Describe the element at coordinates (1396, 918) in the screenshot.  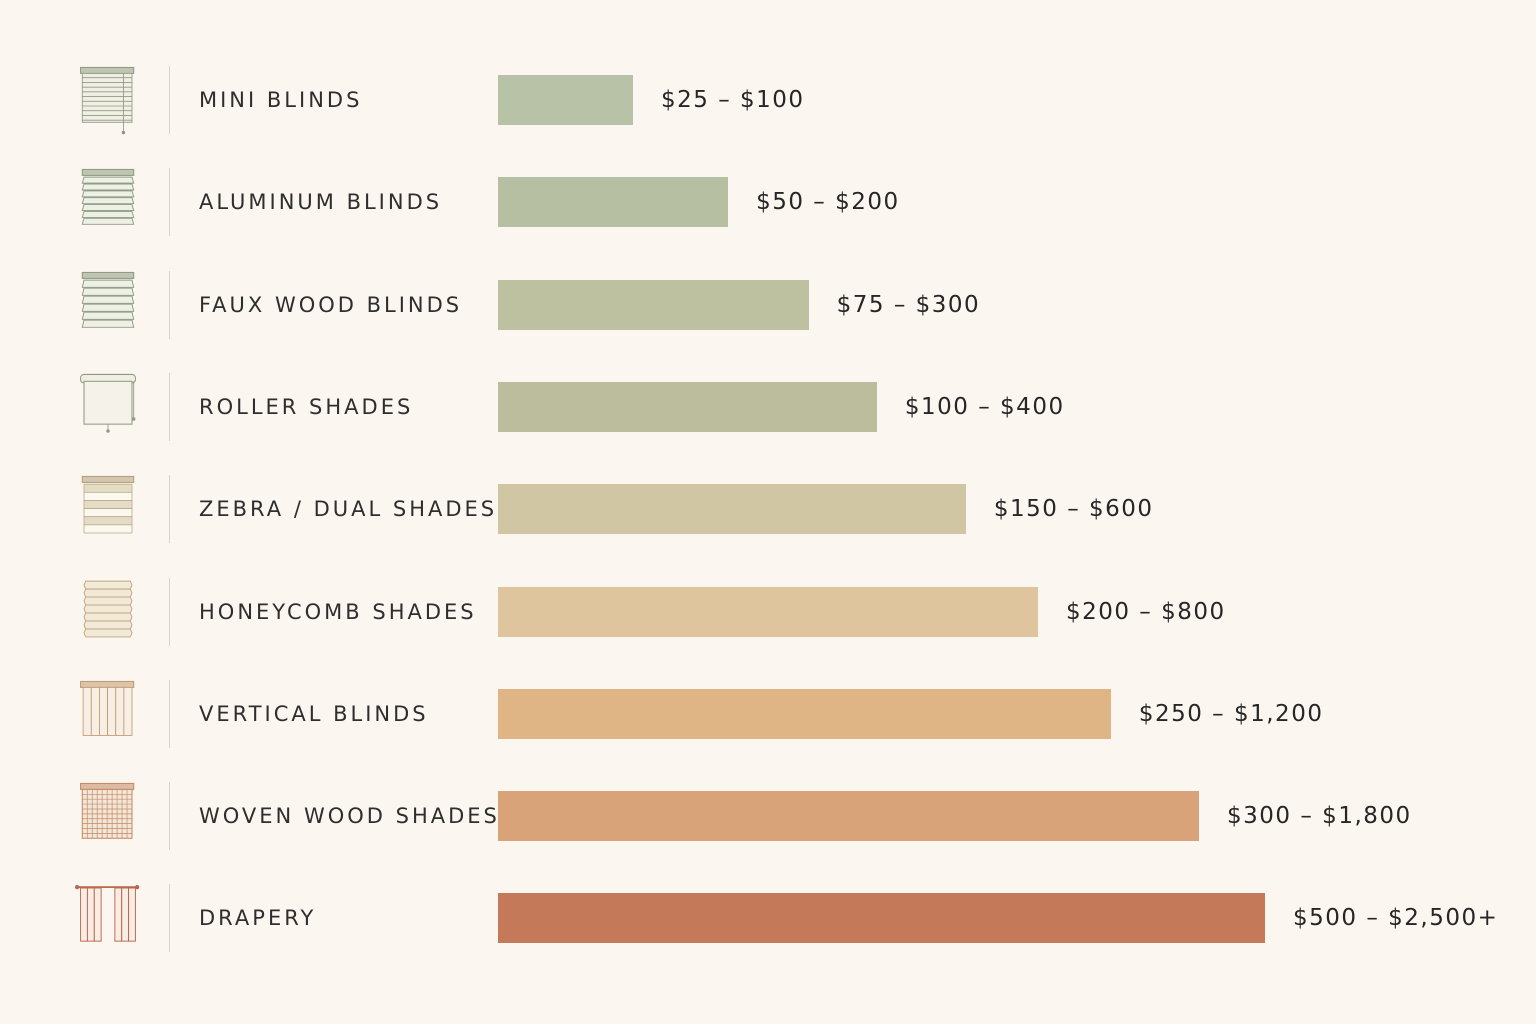
I see `price-range-label: $500 – $2,500+` at that location.